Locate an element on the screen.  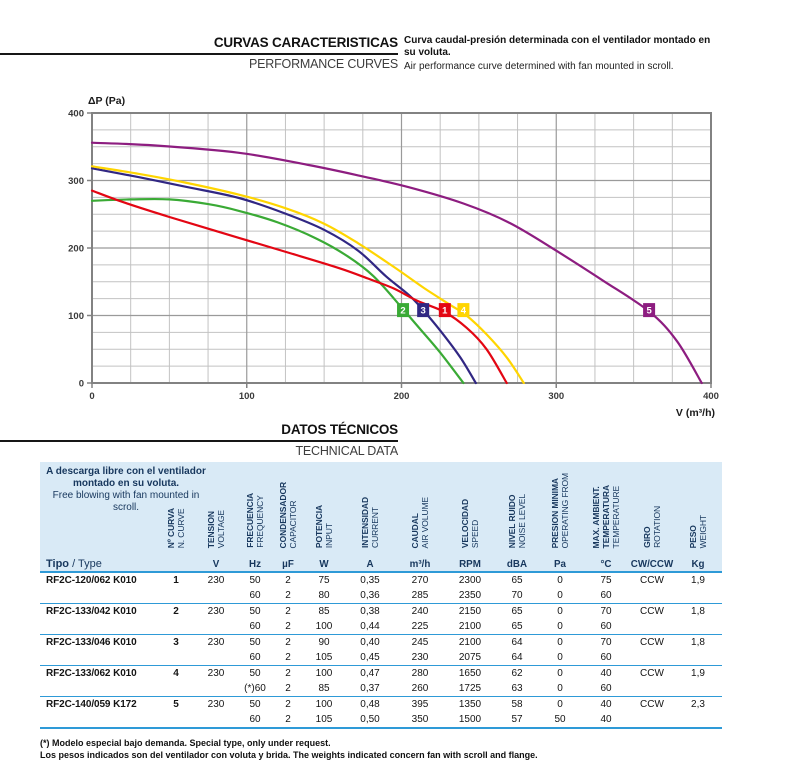
x-tick-label: 0 is located at coordinates (91, 396).